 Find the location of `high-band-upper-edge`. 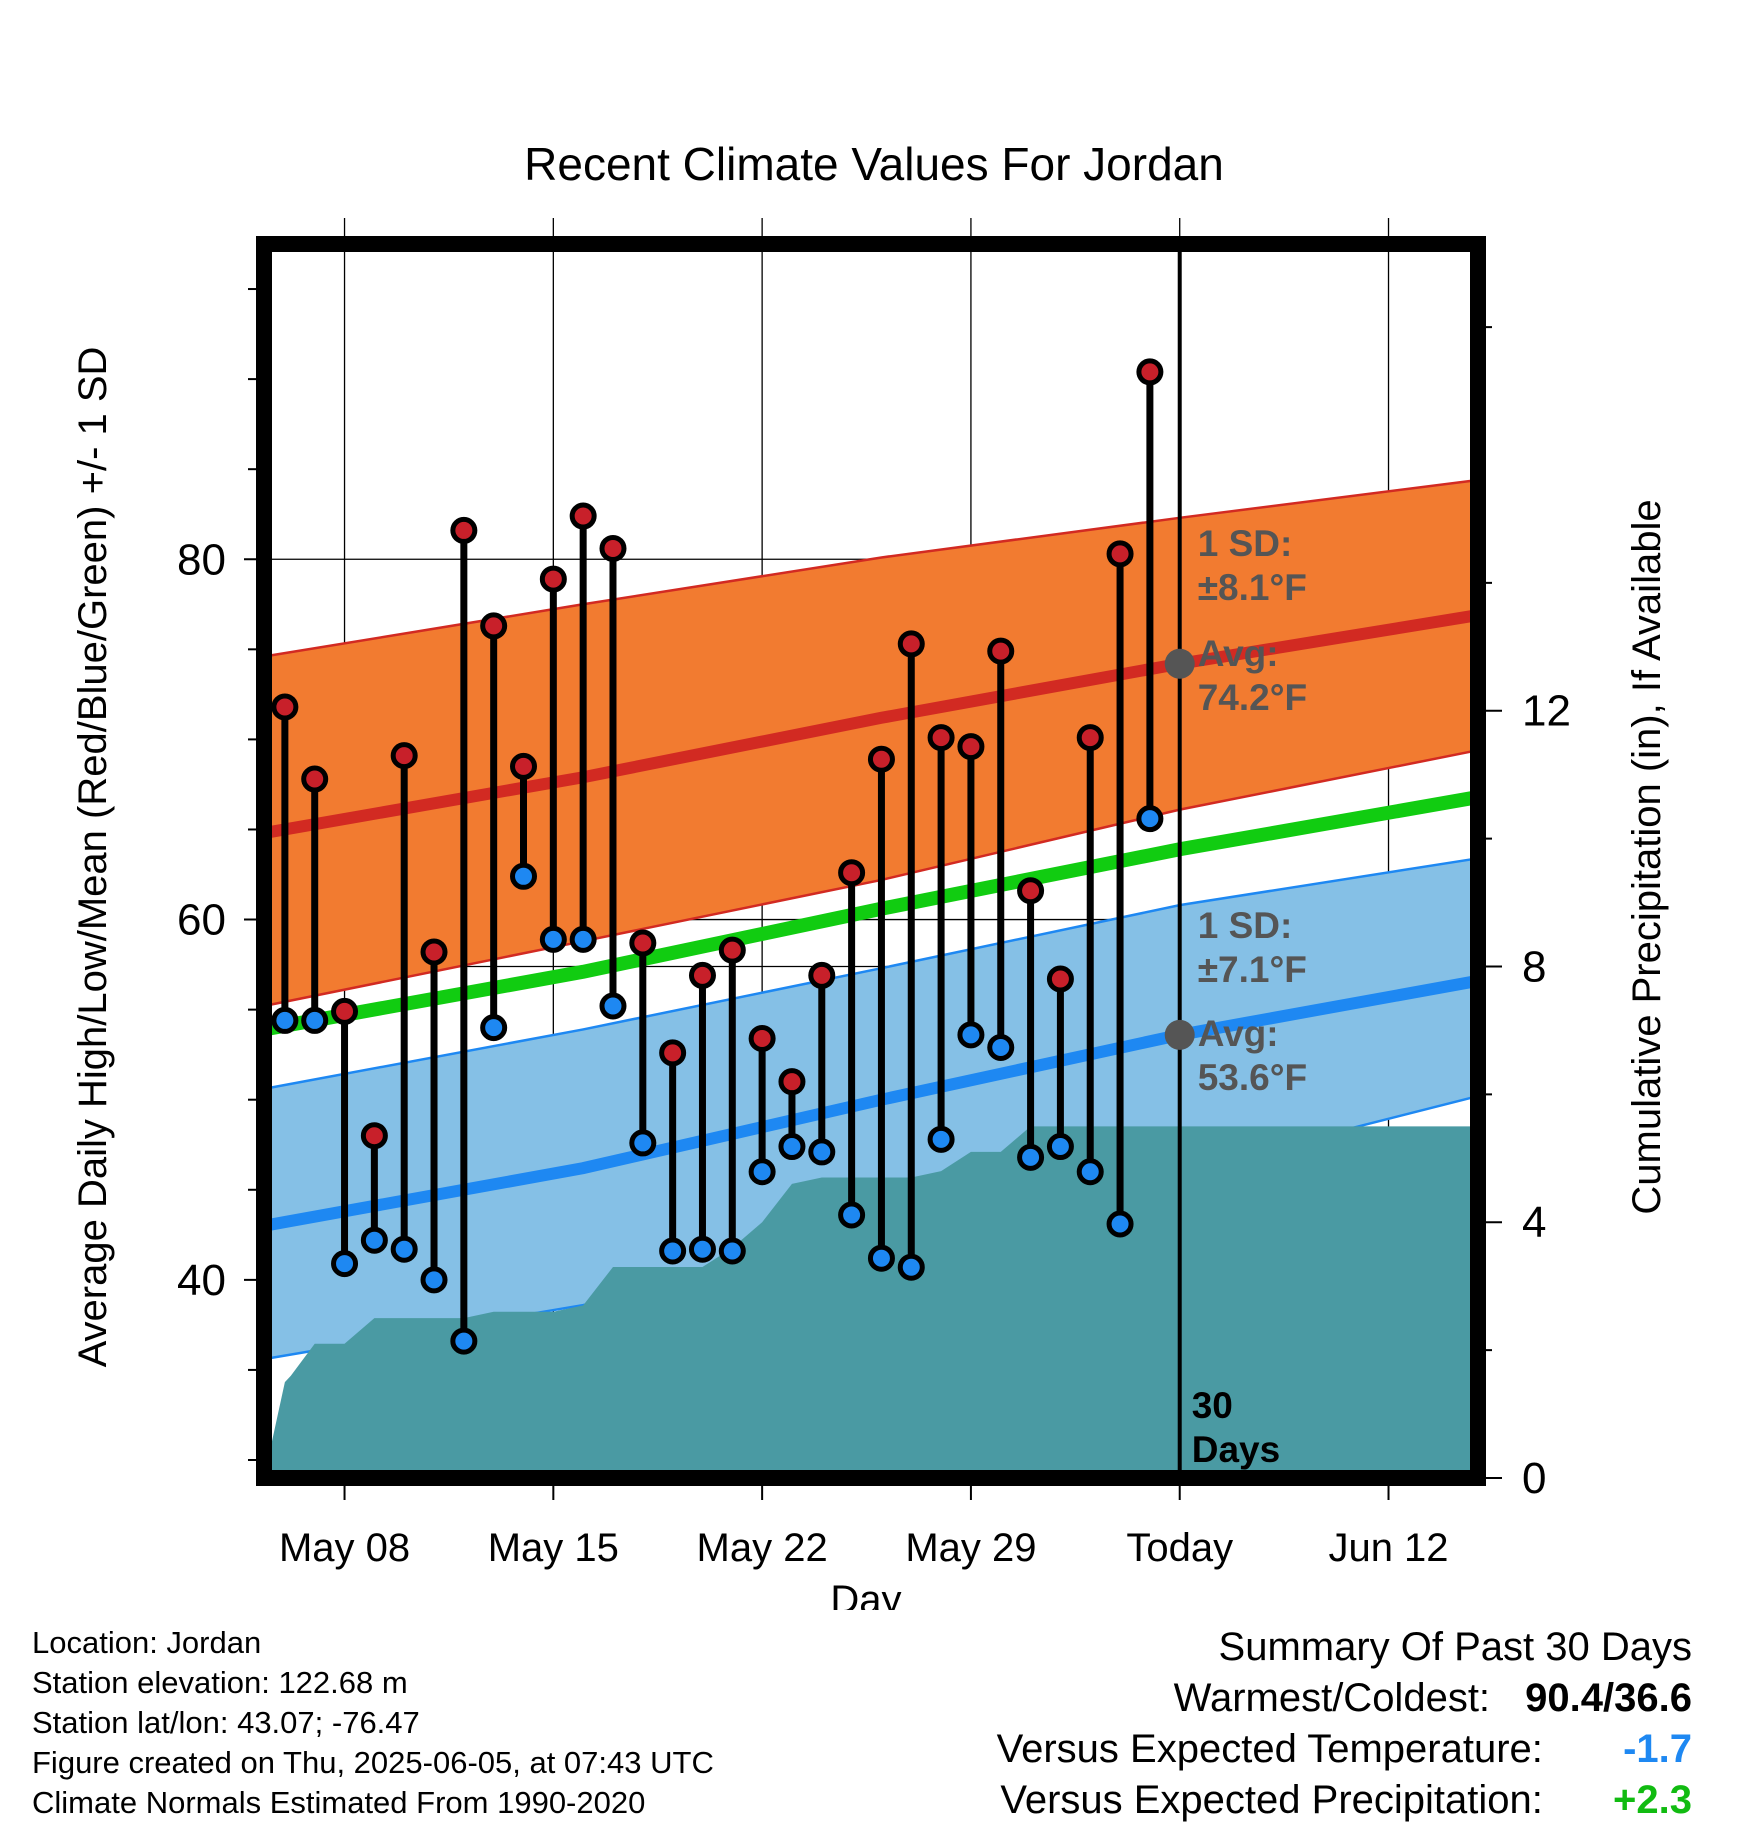

high-band-upper-edge is located at coordinates (871, 568).